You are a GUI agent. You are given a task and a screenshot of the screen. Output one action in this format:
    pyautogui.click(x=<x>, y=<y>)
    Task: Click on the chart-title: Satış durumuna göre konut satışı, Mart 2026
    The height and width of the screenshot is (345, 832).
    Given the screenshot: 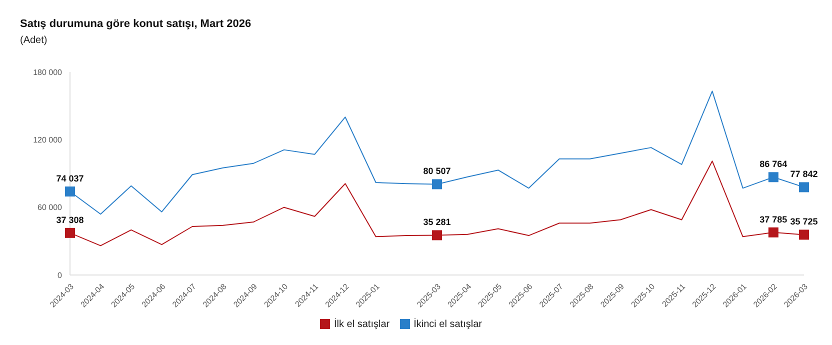 What is the action you would take?
    pyautogui.click(x=136, y=24)
    